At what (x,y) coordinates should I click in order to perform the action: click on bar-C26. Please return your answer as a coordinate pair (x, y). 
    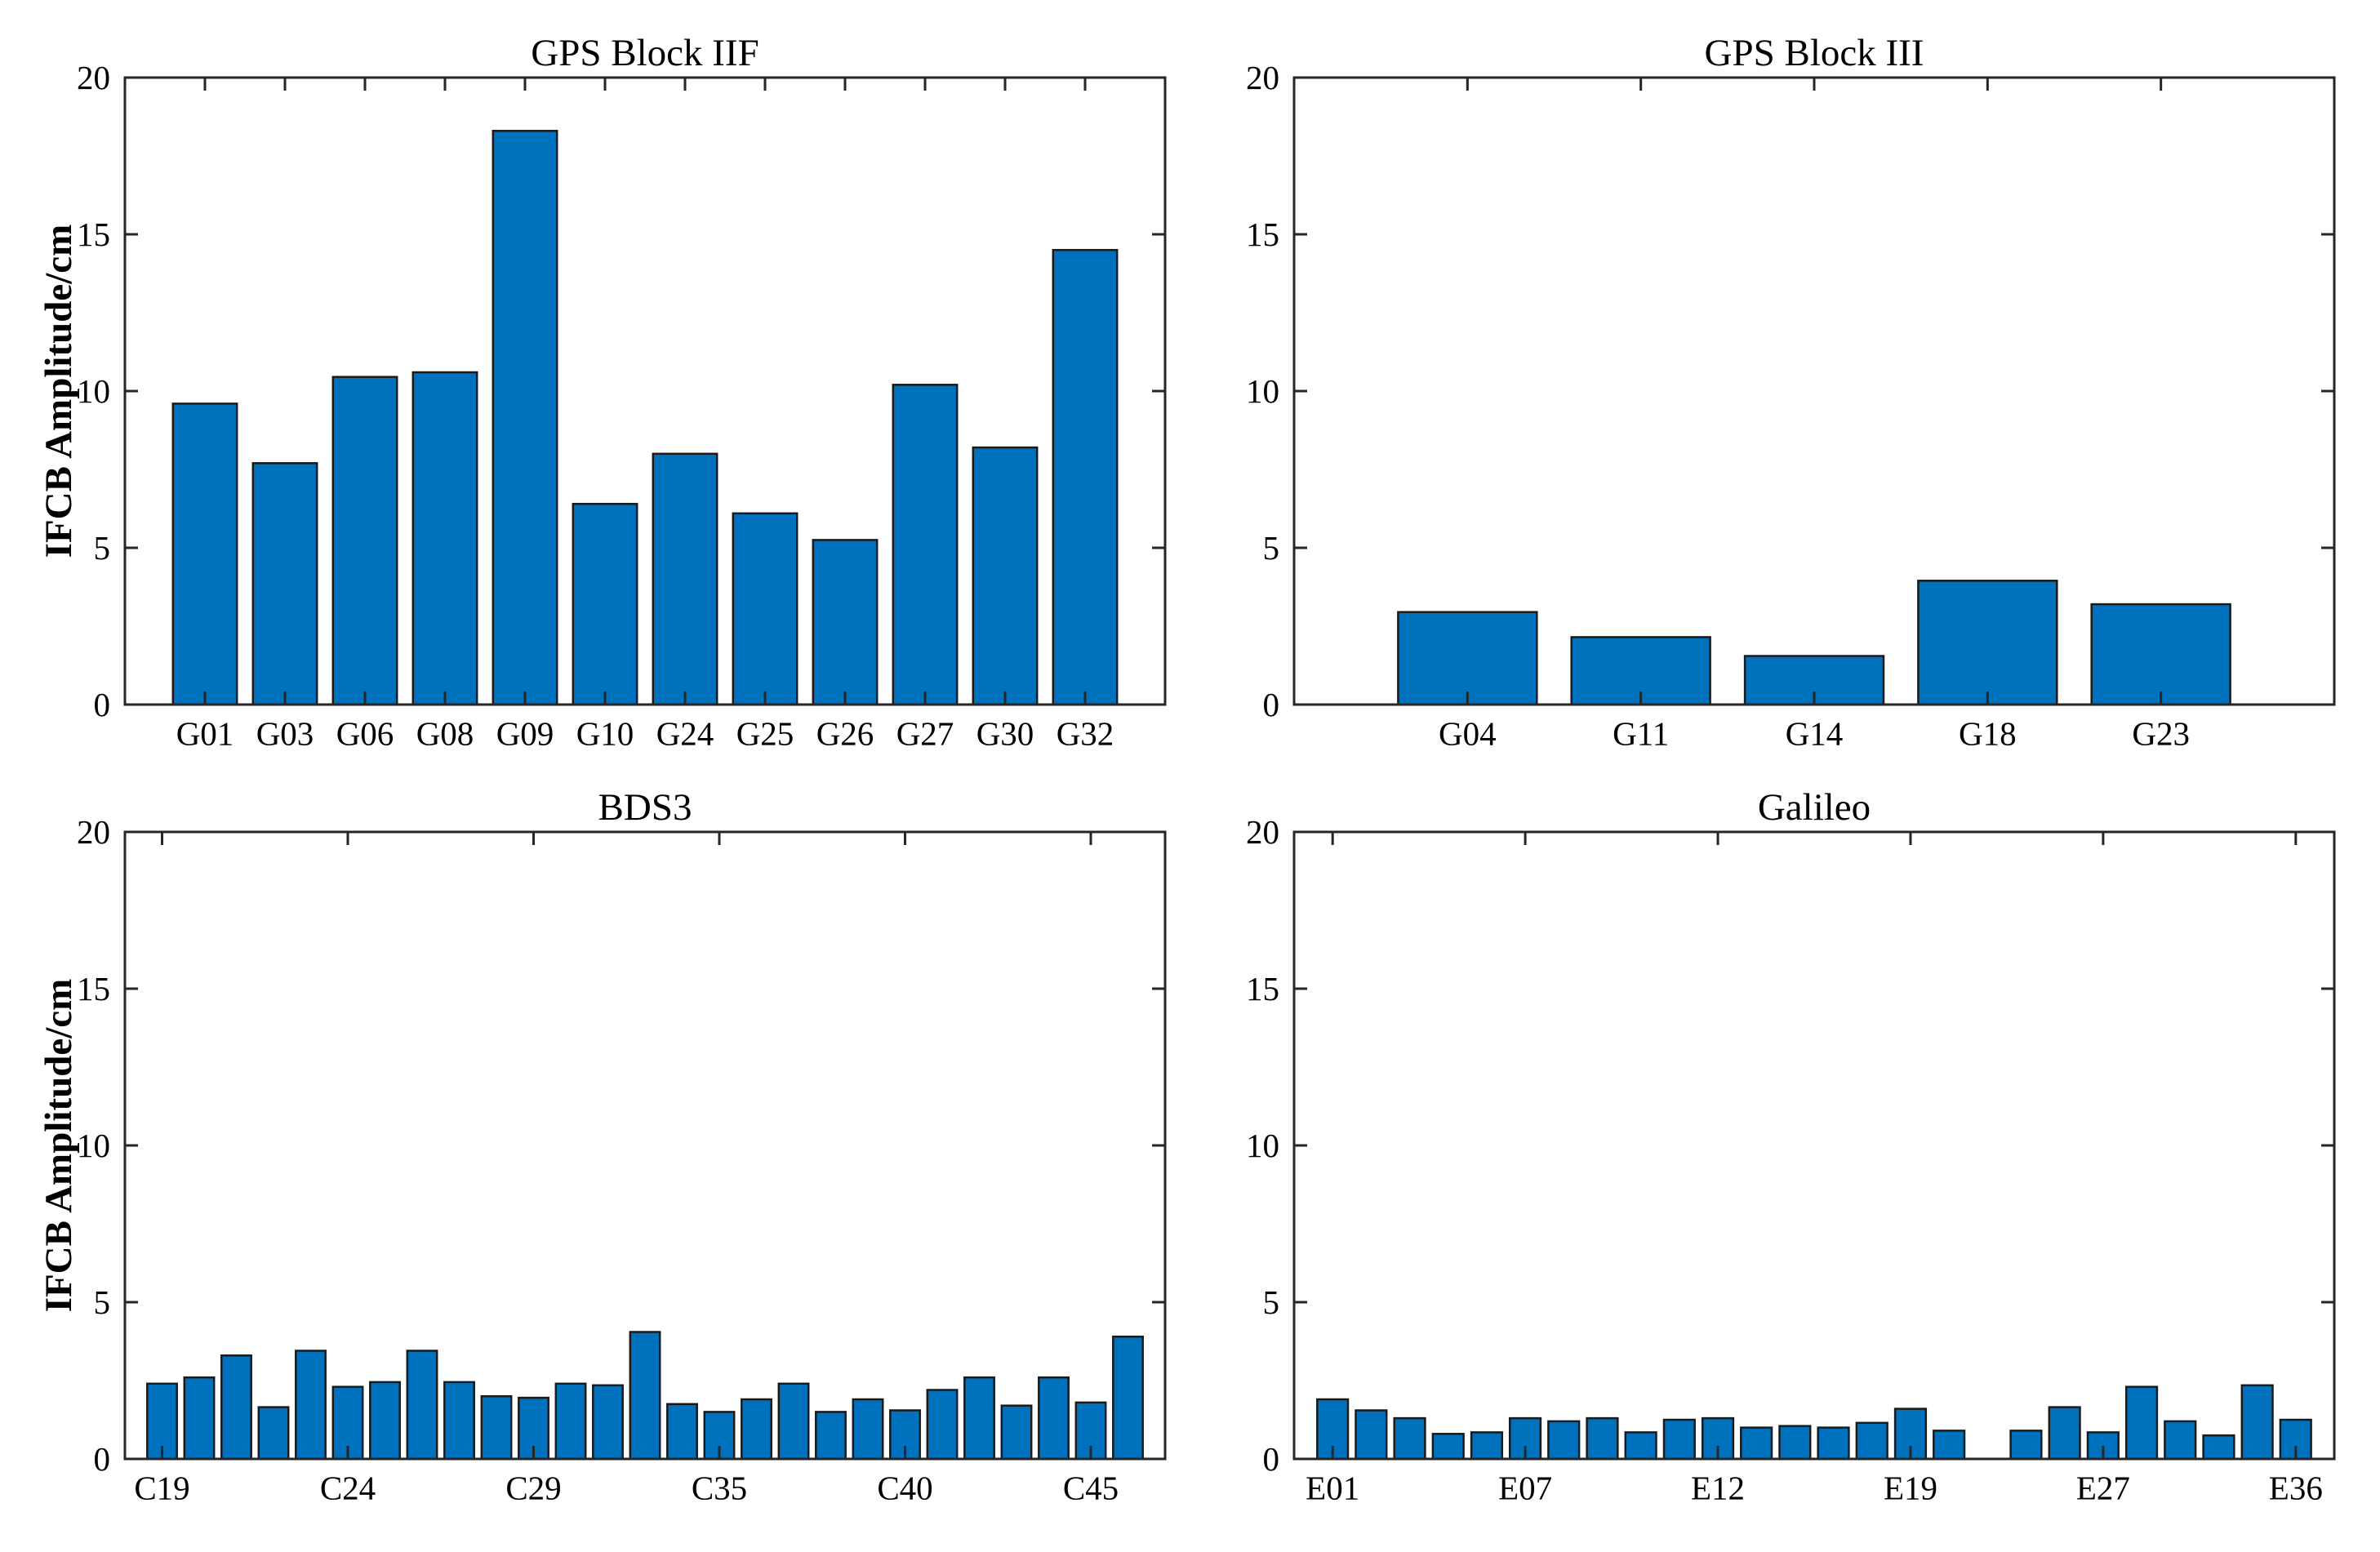
    Looking at the image, I should click on (422, 1406).